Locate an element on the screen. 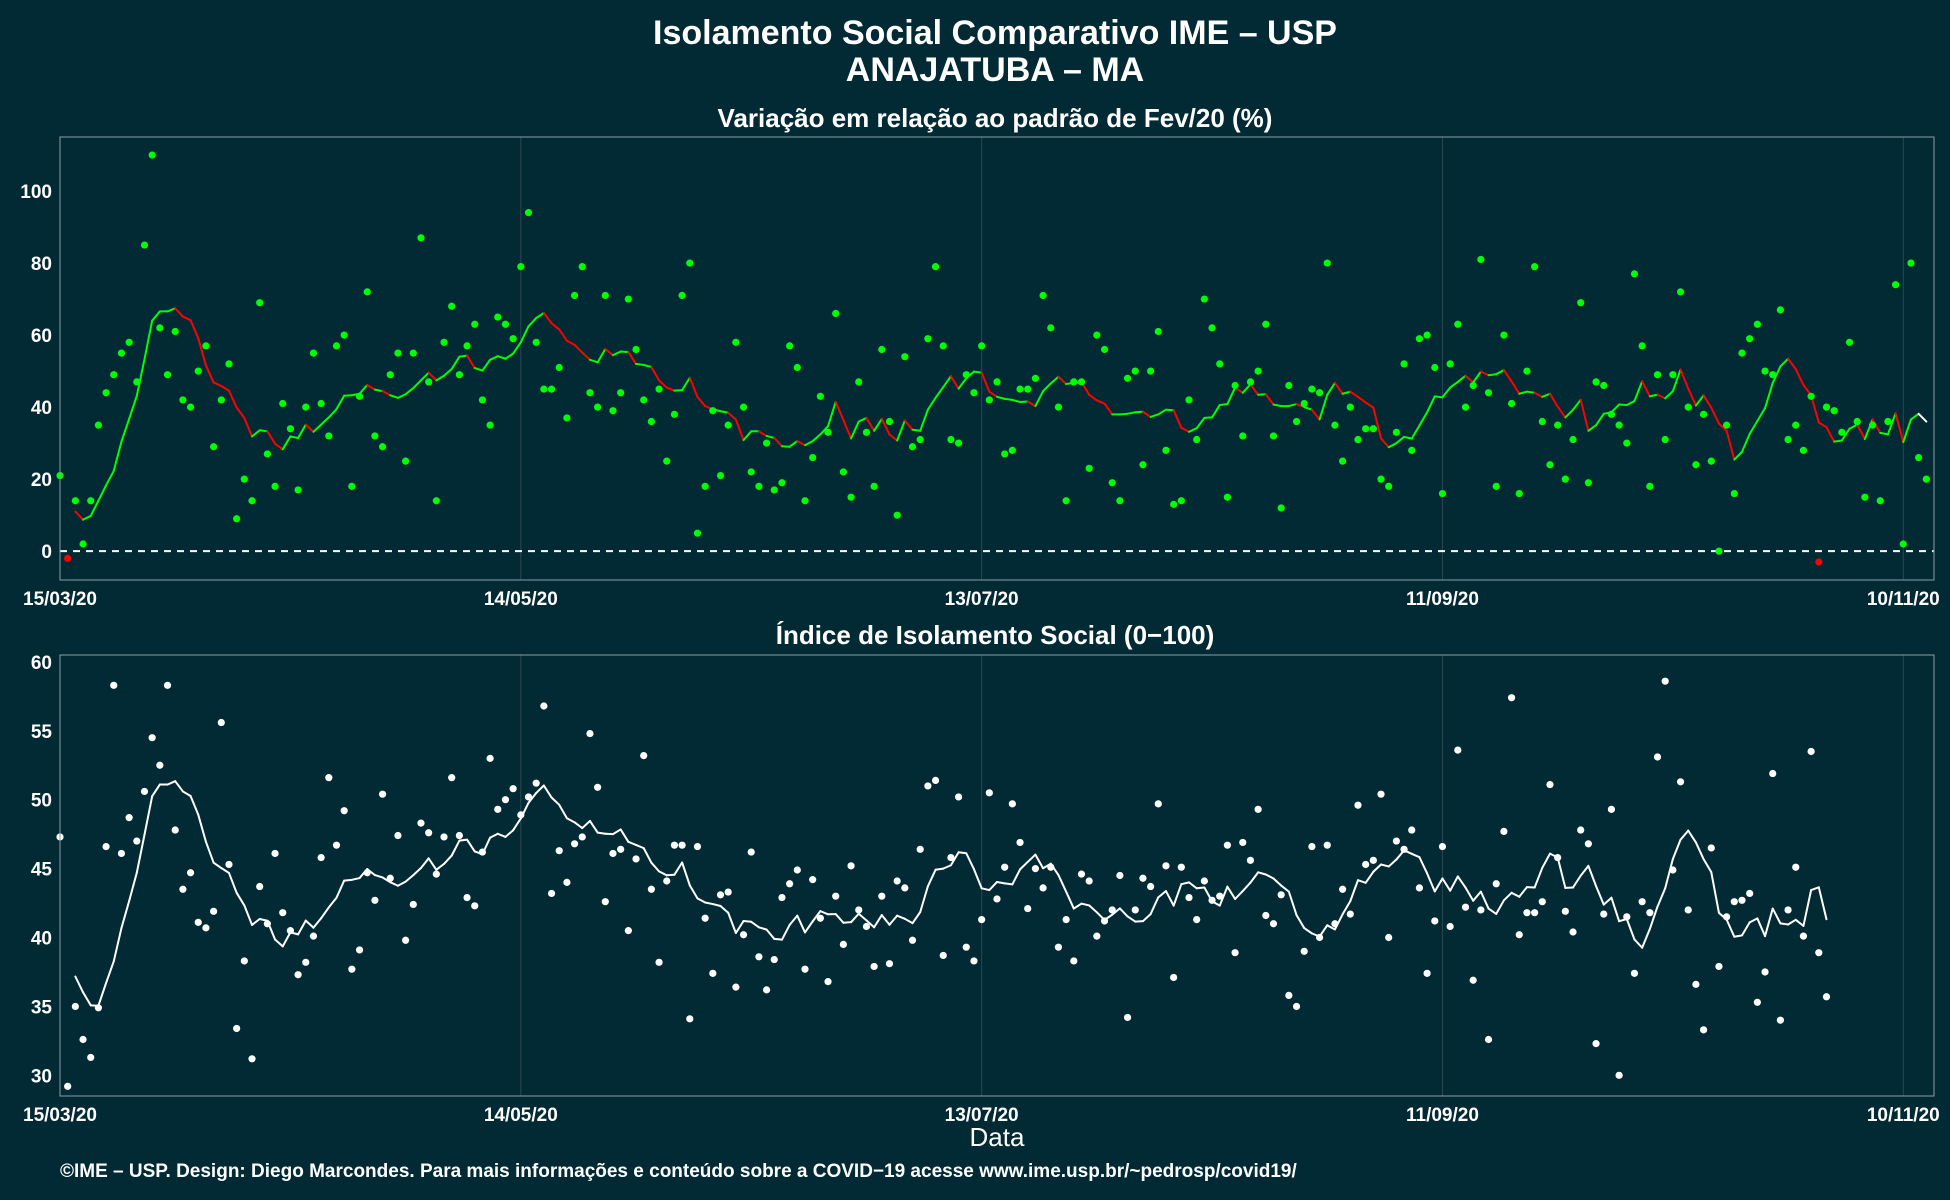 This screenshot has width=1950, height=1200. y-tick-label: 80 is located at coordinates (41, 264).